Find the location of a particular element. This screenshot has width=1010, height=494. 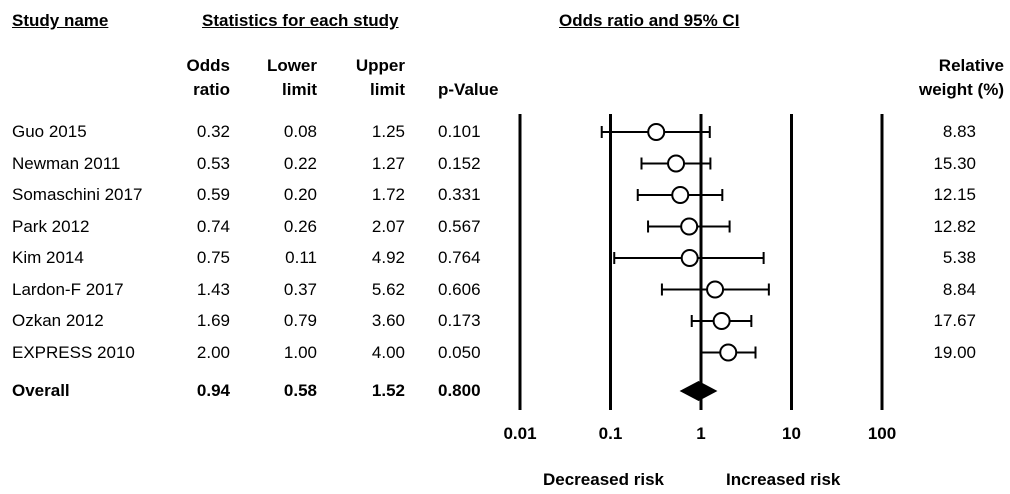

p-value: 0.764 is located at coordinates (459, 257).